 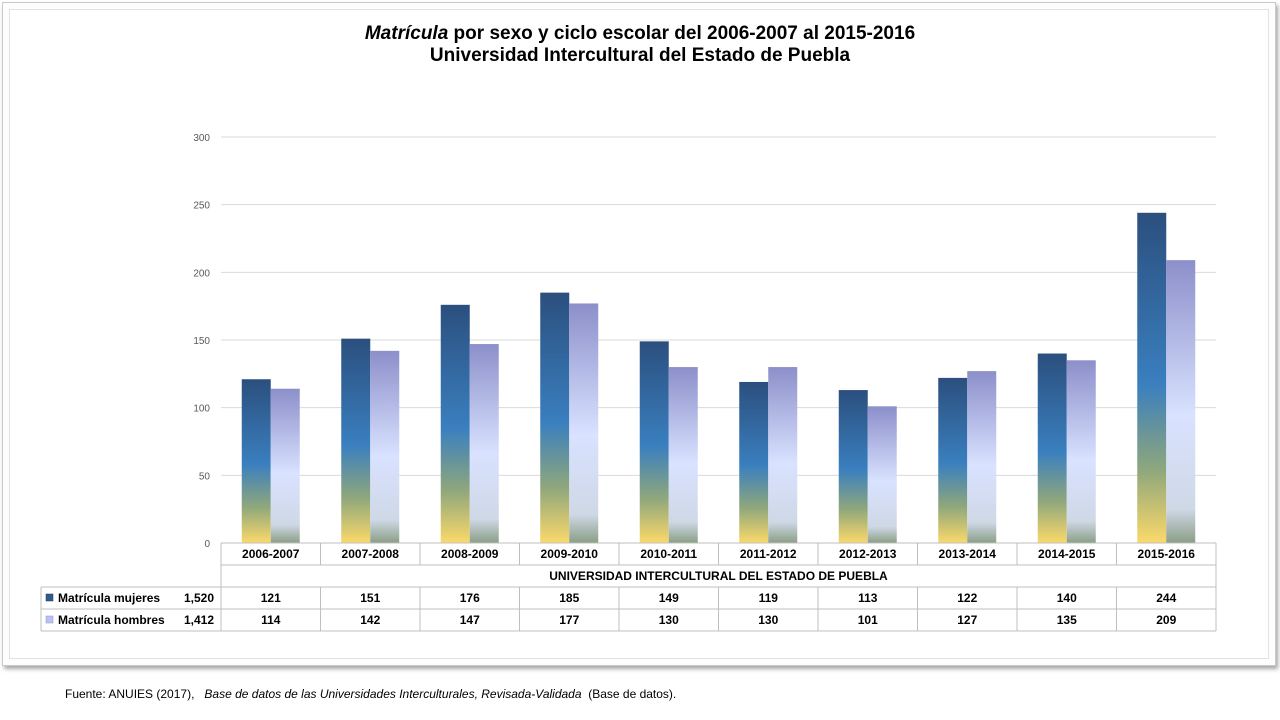 I want to click on y-tick-label: 200, so click(x=201, y=273).